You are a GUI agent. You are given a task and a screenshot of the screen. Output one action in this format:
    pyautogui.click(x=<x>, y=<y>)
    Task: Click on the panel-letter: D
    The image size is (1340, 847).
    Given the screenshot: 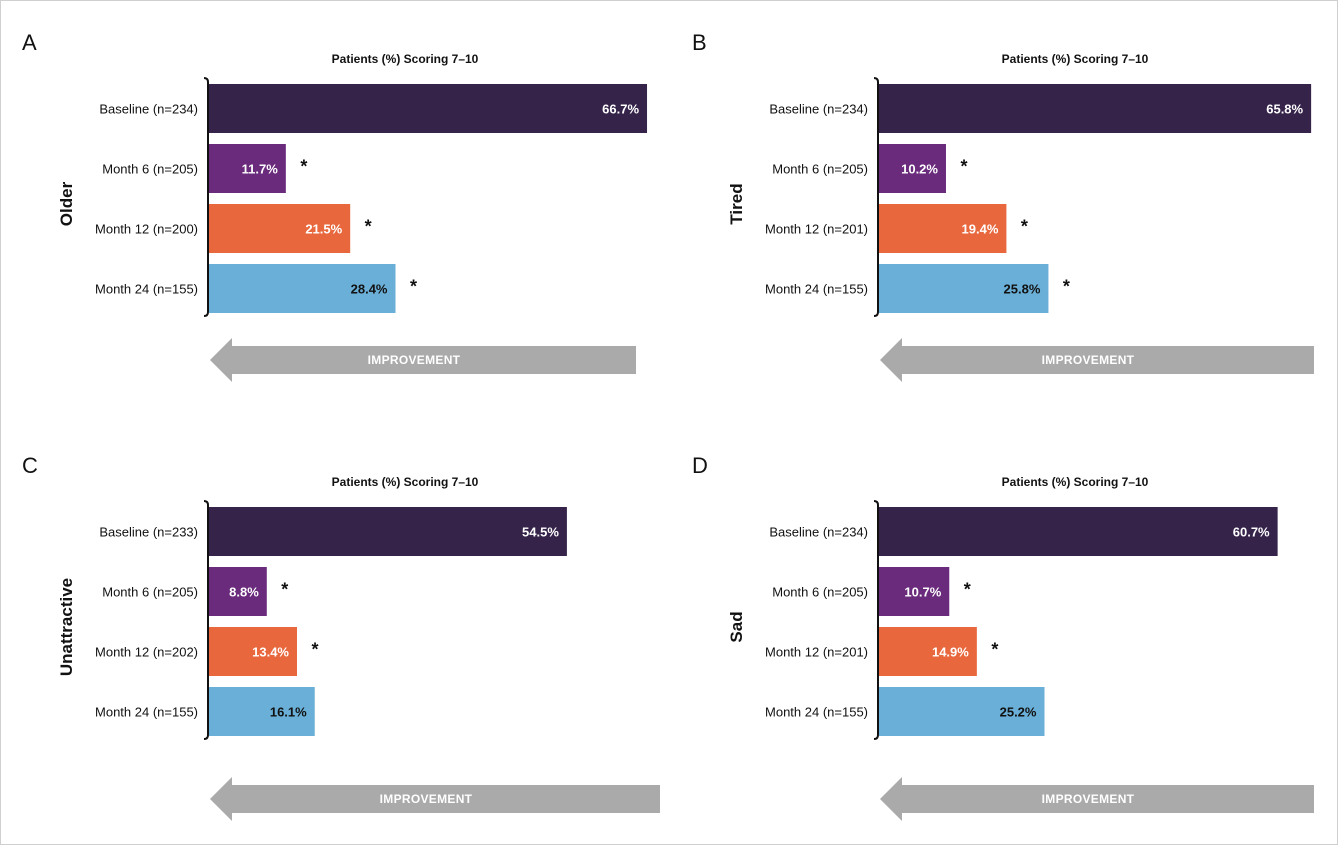 What is the action you would take?
    pyautogui.click(x=700, y=465)
    